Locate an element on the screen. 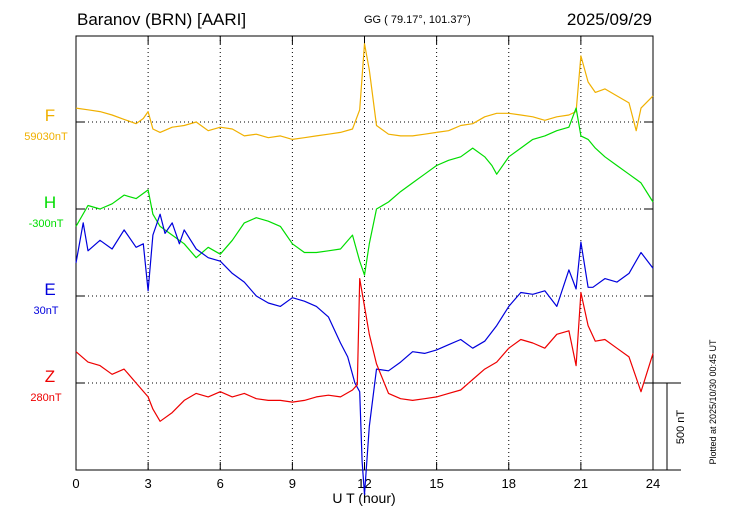 This screenshot has width=730, height=520. plotted-timestamp: Plotted at 2025/10/30 00:45 UT is located at coordinates (713, 402).